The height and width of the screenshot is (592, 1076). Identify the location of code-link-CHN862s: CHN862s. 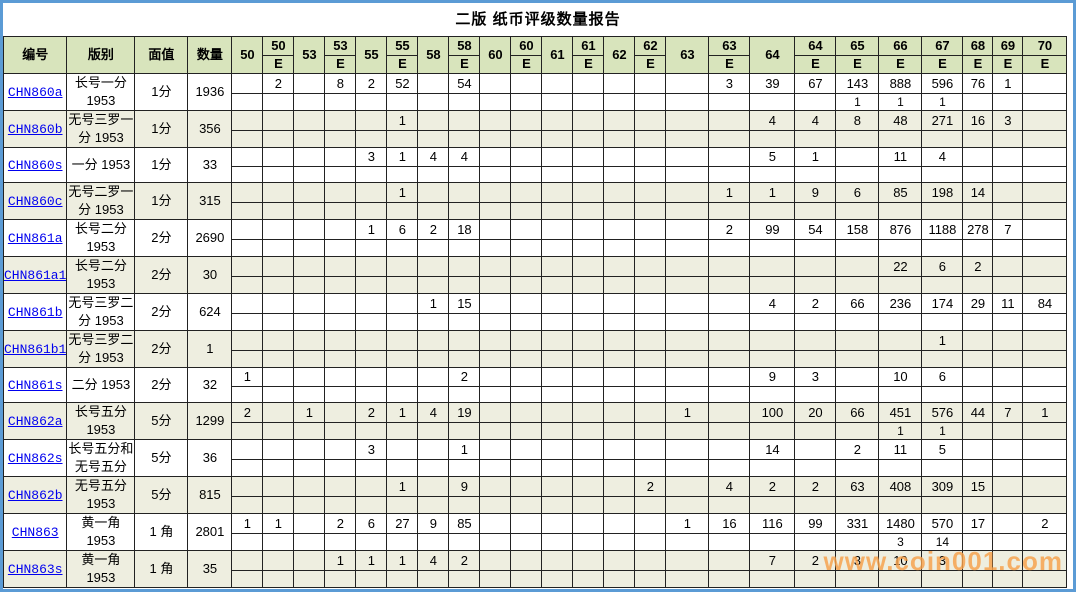
(35, 458).